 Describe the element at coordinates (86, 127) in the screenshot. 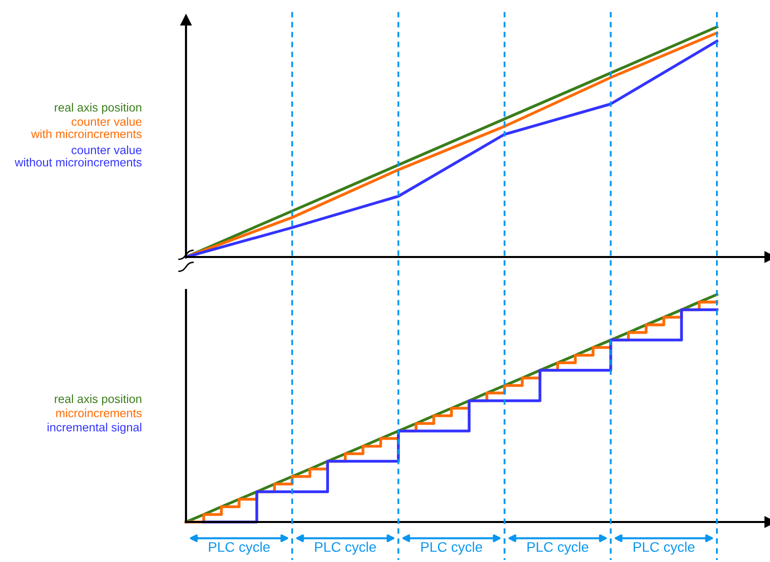

I see `text: counter value with microincrements` at that location.